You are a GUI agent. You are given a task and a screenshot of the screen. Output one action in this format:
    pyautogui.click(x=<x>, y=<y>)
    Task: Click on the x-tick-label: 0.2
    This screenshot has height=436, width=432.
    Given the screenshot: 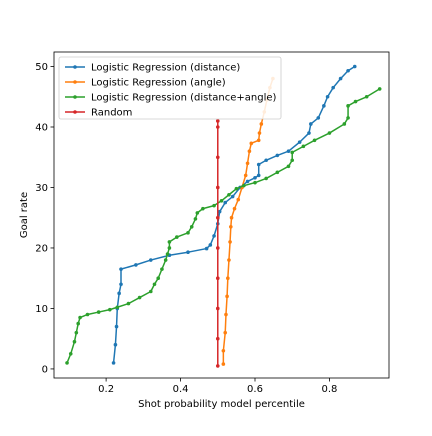 What is the action you would take?
    pyautogui.click(x=106, y=389)
    